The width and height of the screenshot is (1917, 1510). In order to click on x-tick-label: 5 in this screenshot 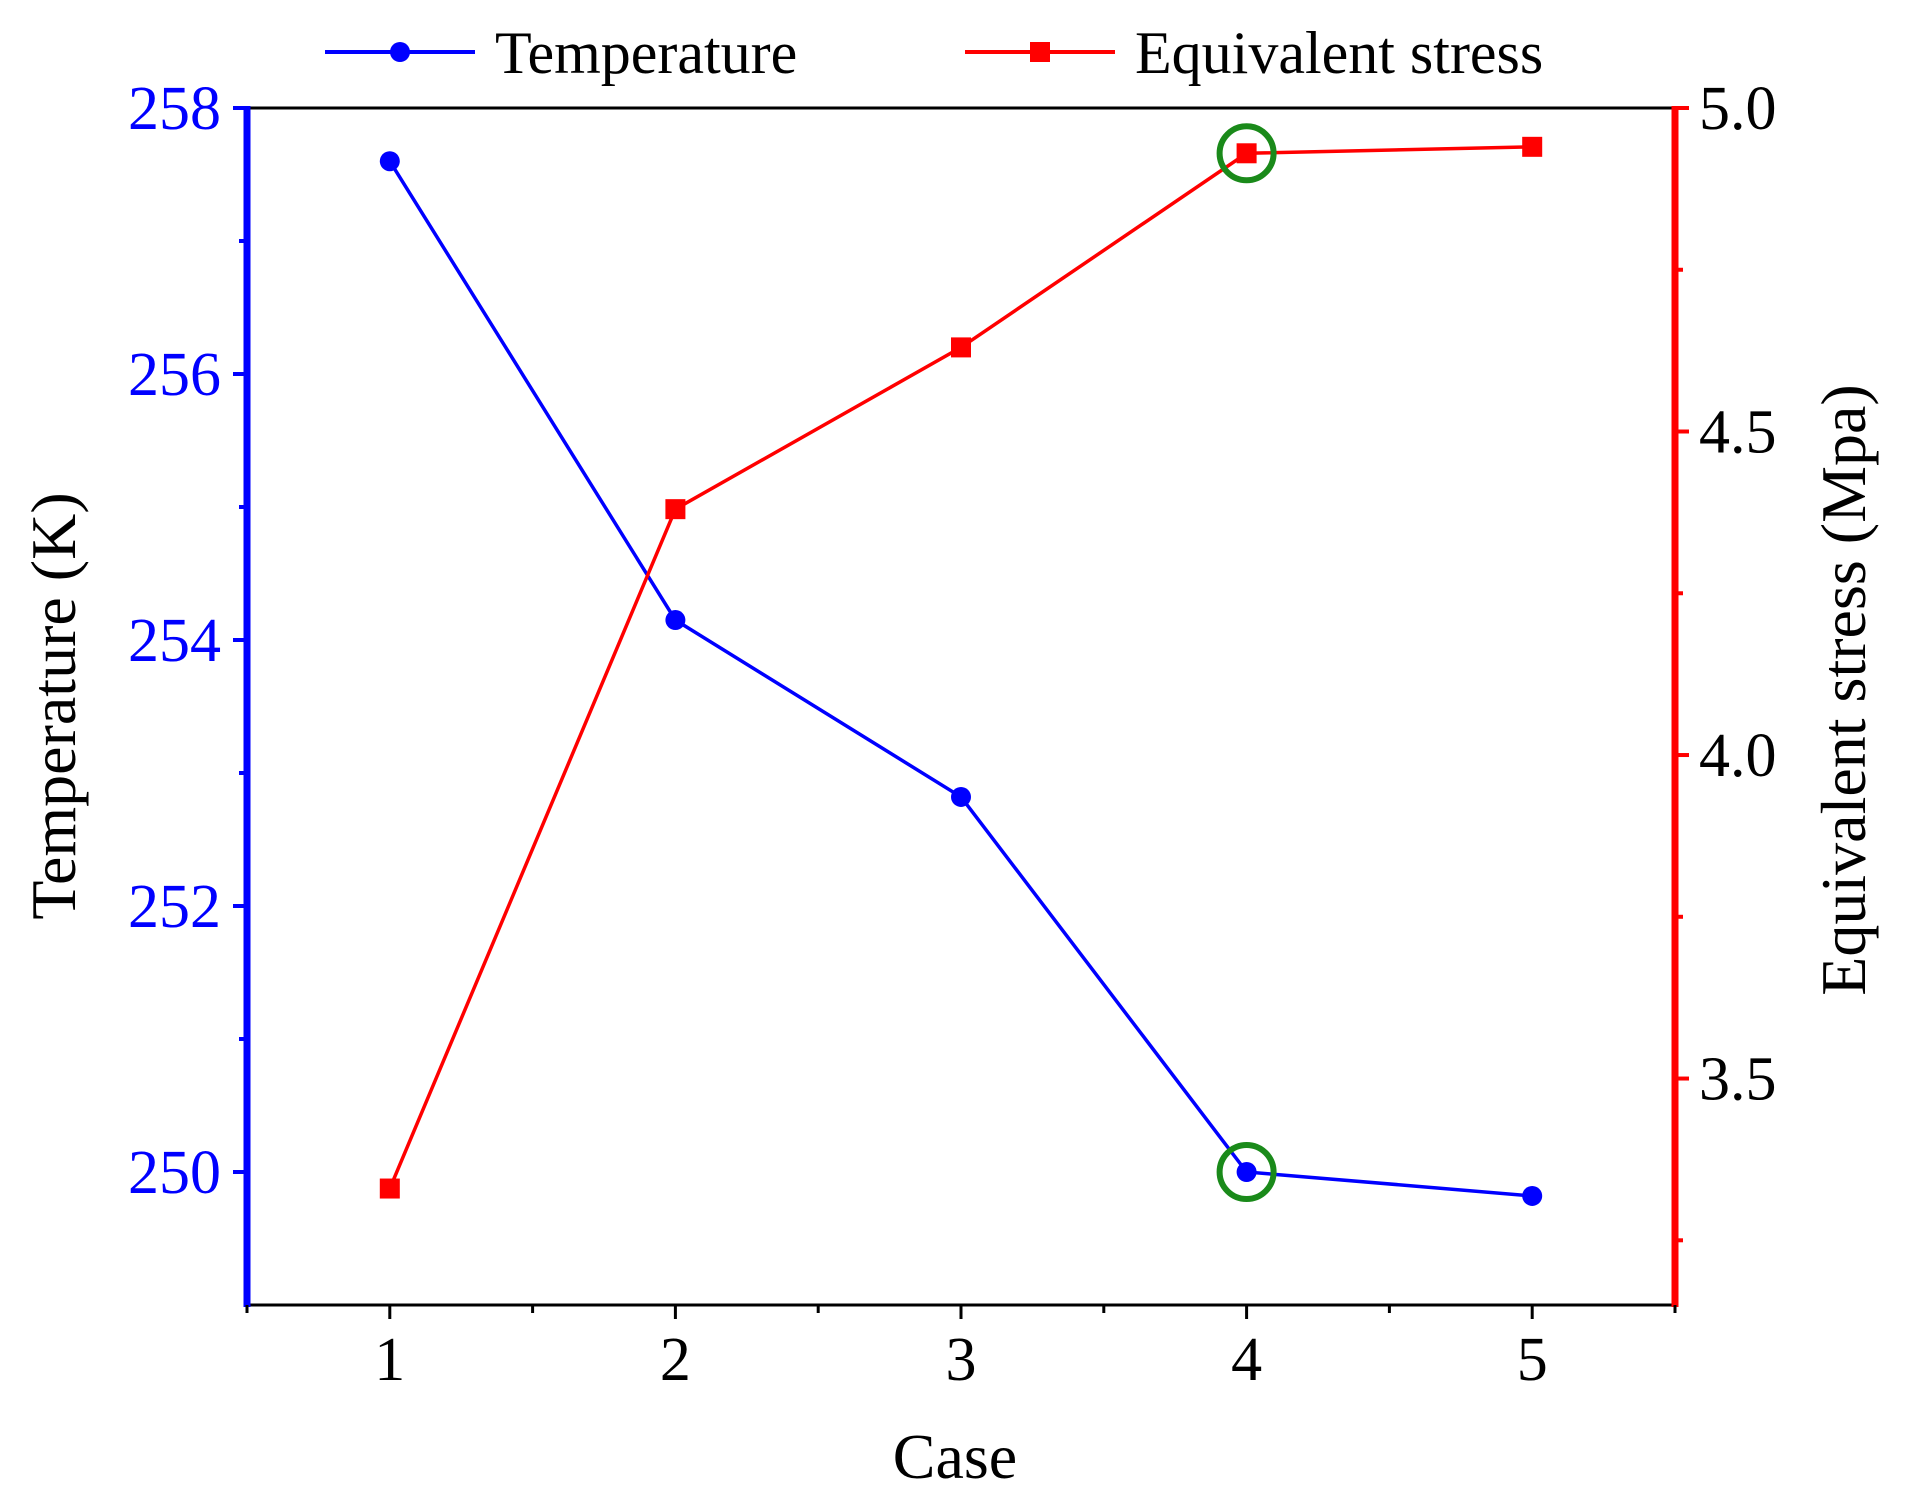, I will do `click(1532, 1360)`.